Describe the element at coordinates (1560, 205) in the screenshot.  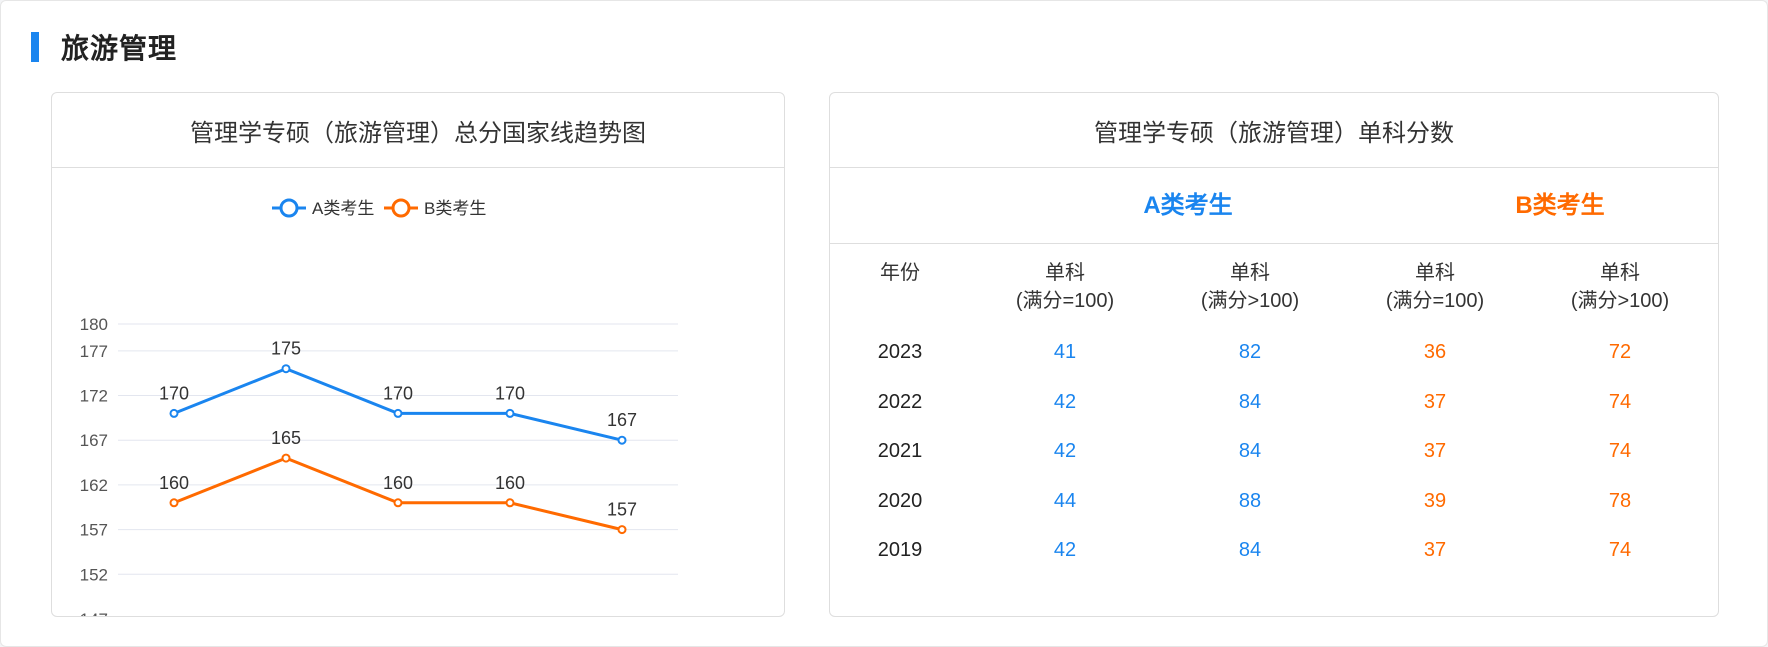
I see `group-label-b: B类考生` at that location.